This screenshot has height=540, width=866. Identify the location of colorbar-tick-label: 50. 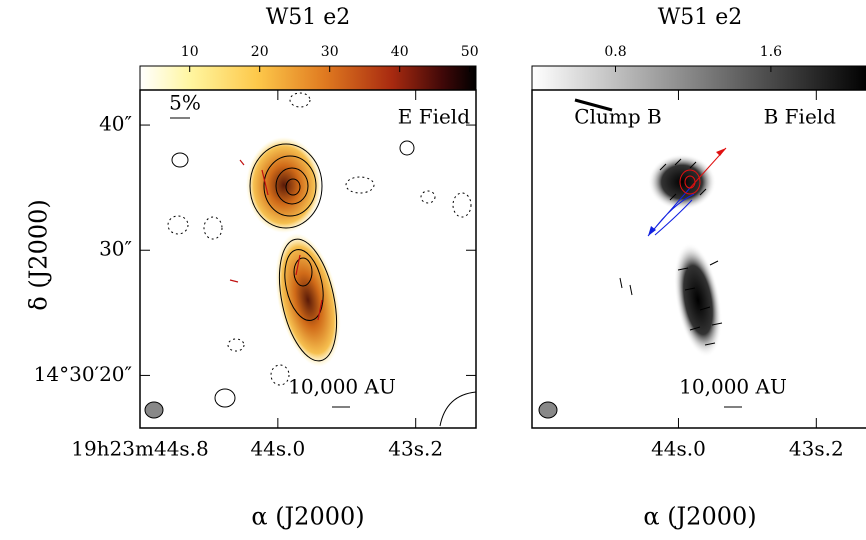
(470, 52).